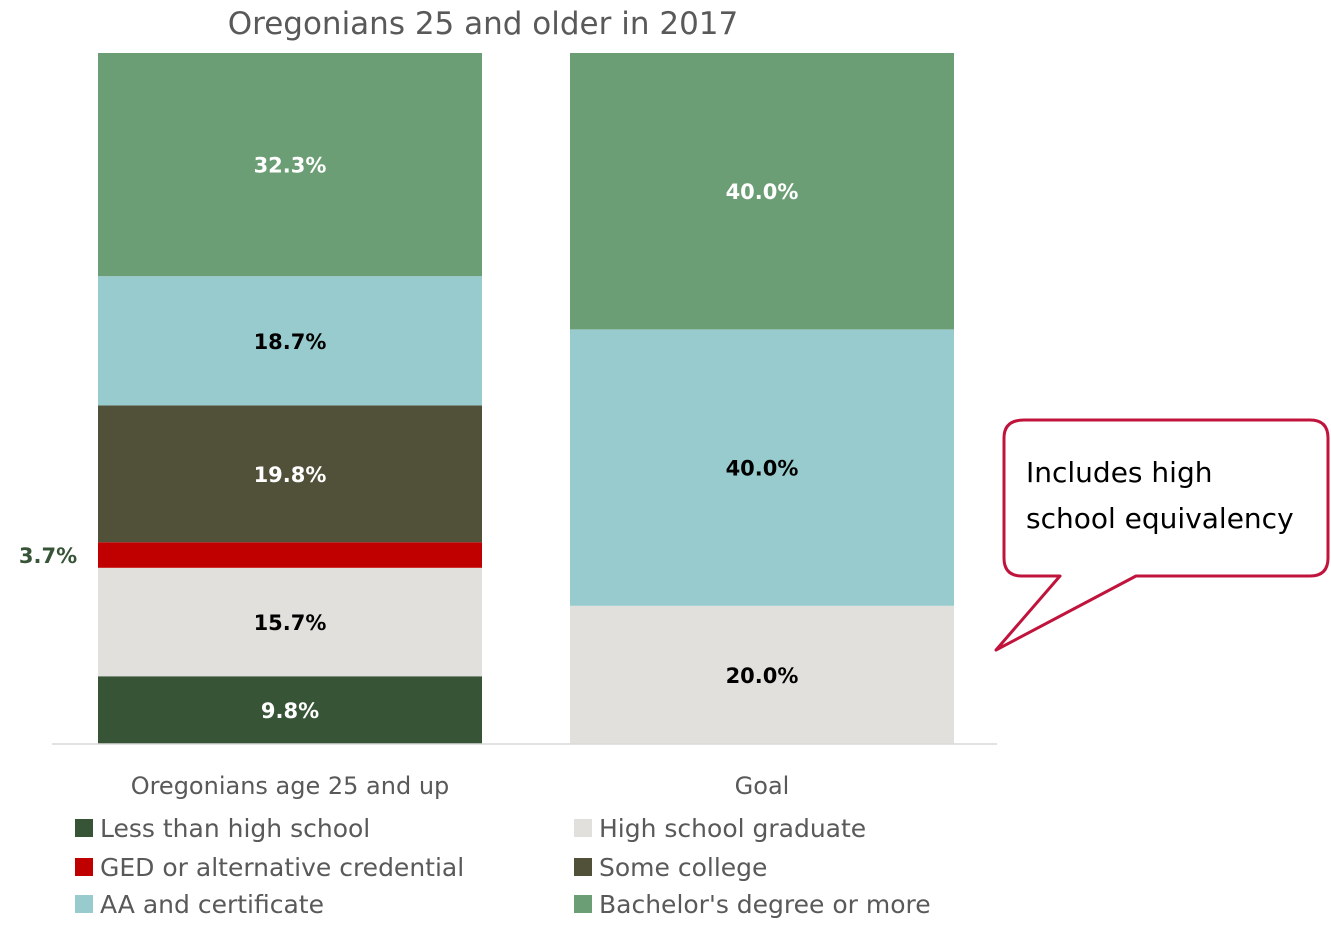 This screenshot has height=927, width=1331. I want to click on bar-1-aa-and-certificate, so click(762, 467).